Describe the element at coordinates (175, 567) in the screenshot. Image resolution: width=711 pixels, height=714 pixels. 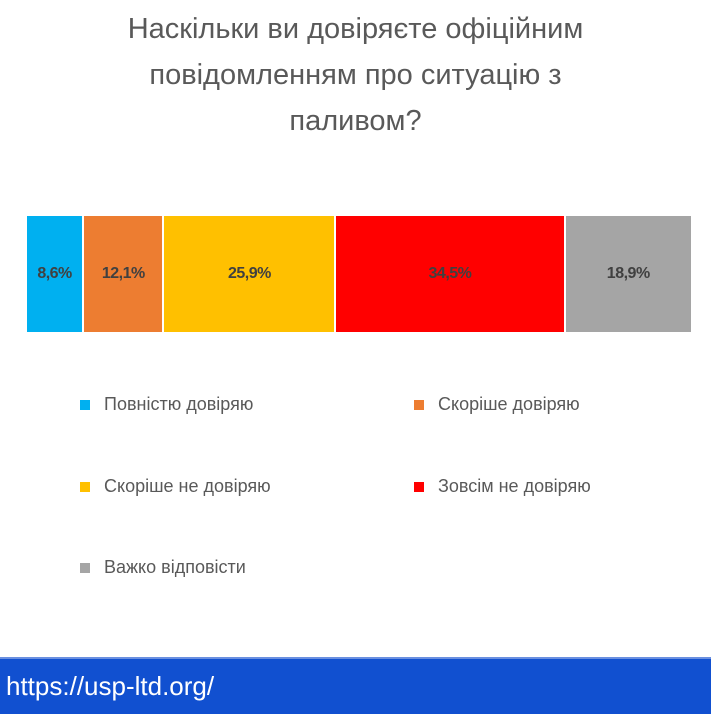
I see `legend-label: Важко відповісти` at that location.